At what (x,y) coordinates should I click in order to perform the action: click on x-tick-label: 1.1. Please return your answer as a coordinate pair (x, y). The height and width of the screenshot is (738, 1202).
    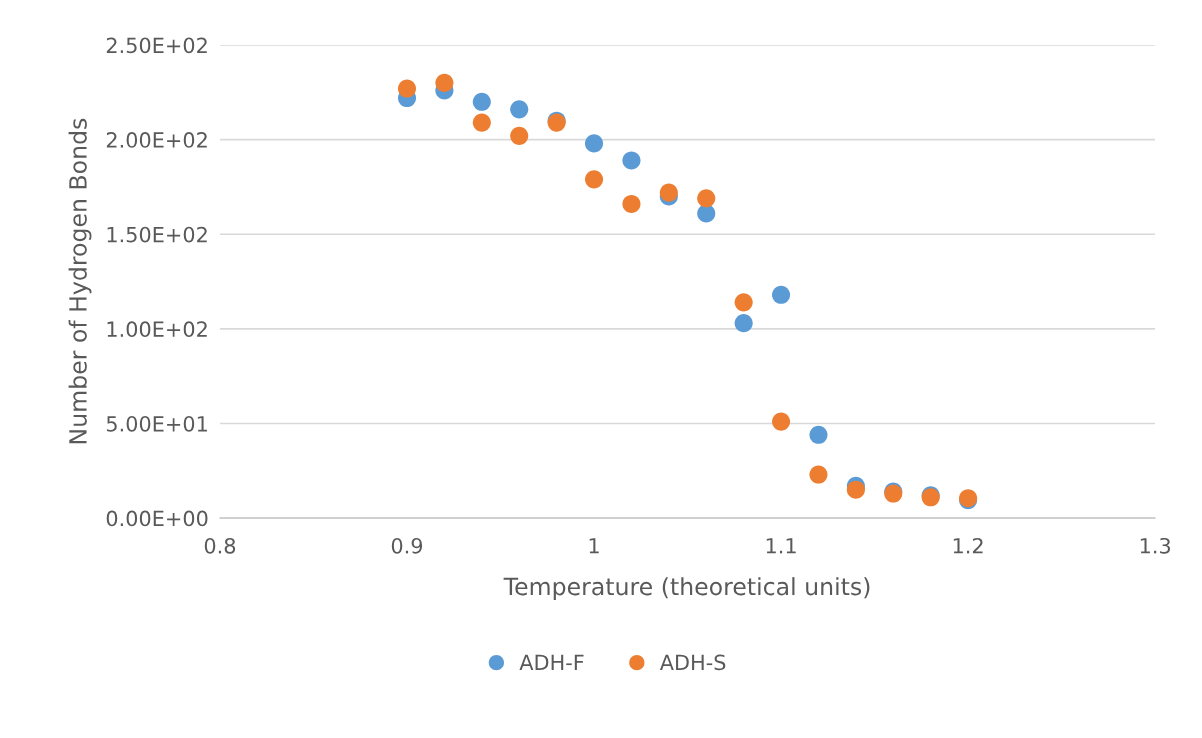
    Looking at the image, I should click on (781, 546).